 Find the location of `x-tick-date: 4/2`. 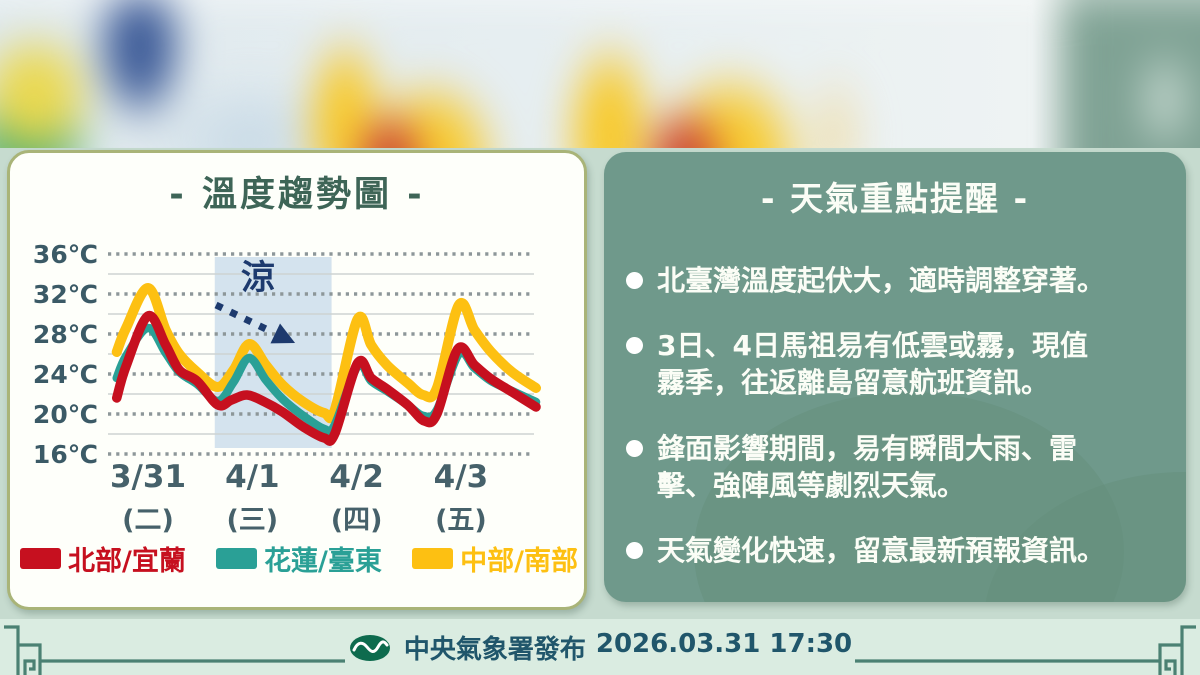

x-tick-date: 4/2 is located at coordinates (356, 477).